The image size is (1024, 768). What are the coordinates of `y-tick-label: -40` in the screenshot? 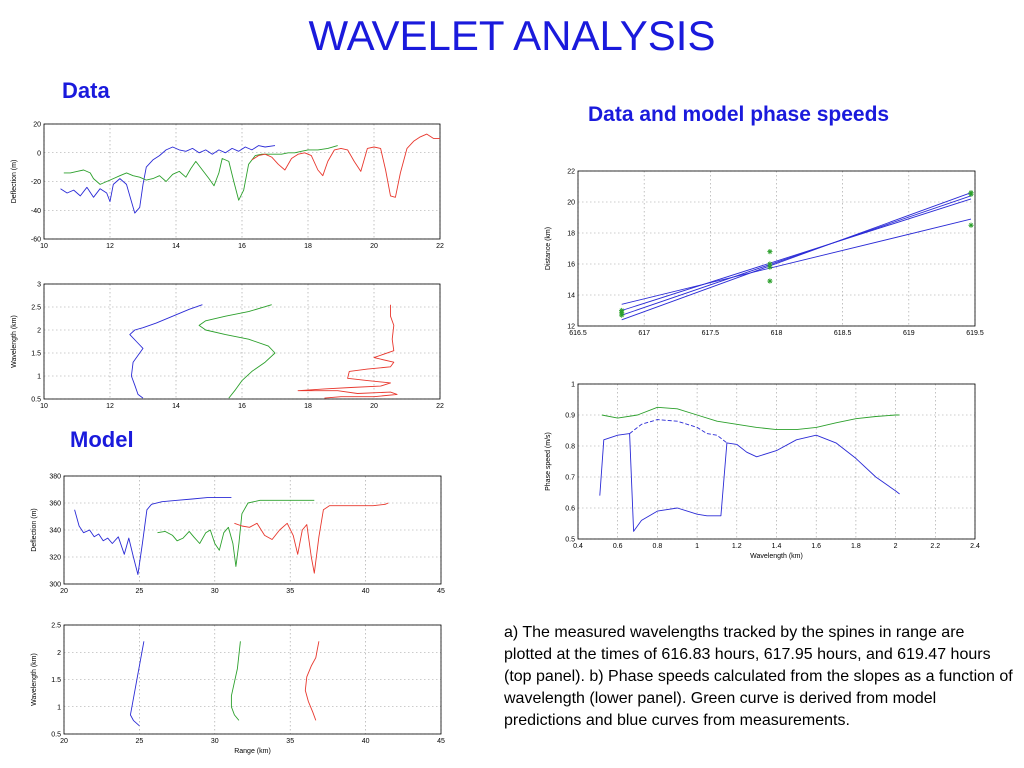 It's located at (36, 211).